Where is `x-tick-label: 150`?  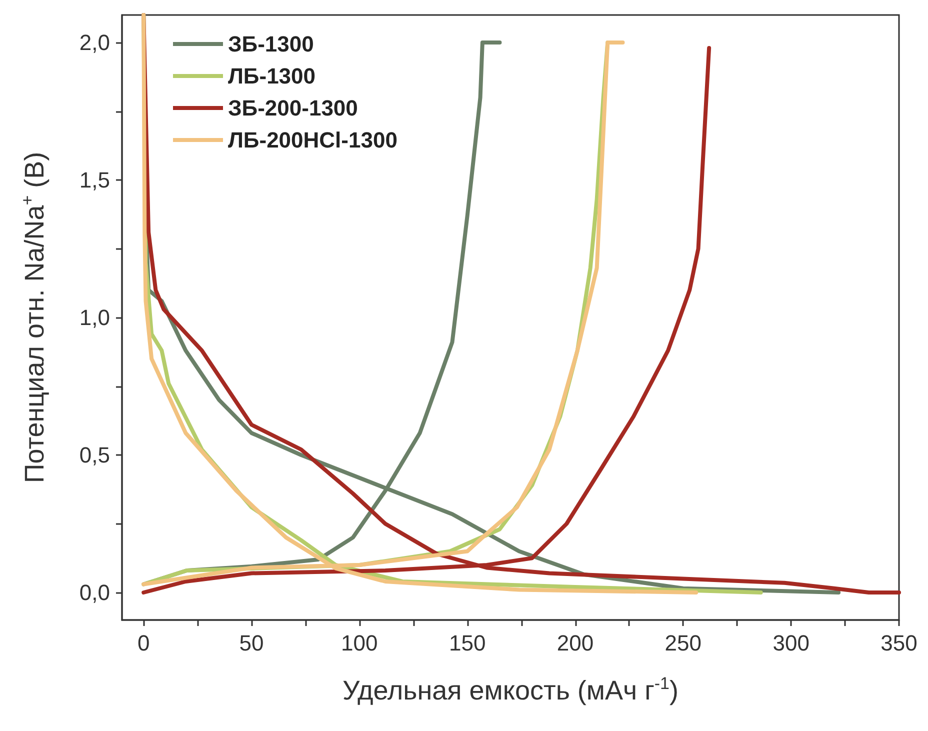 x-tick-label: 150 is located at coordinates (467, 643).